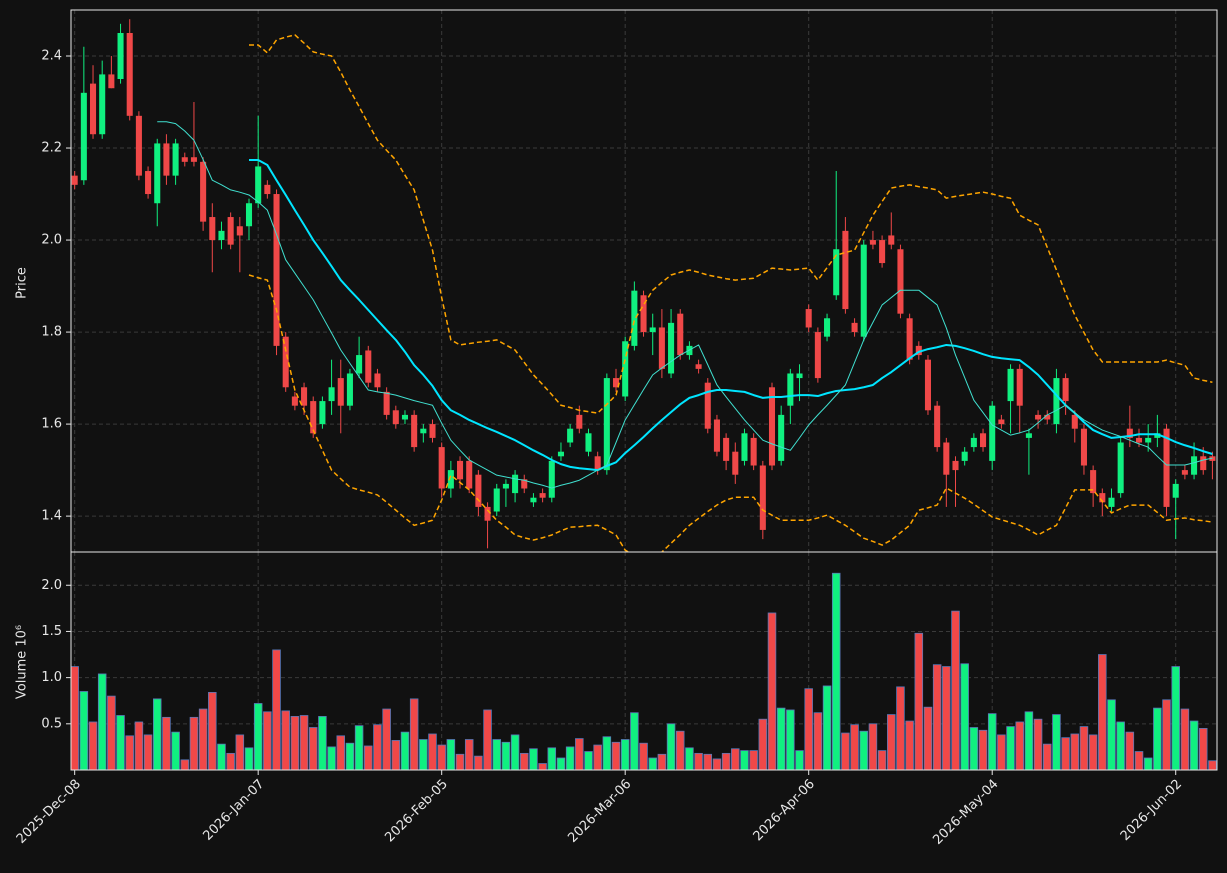  I want to click on y-tick-label: 1.4, so click(51, 516).